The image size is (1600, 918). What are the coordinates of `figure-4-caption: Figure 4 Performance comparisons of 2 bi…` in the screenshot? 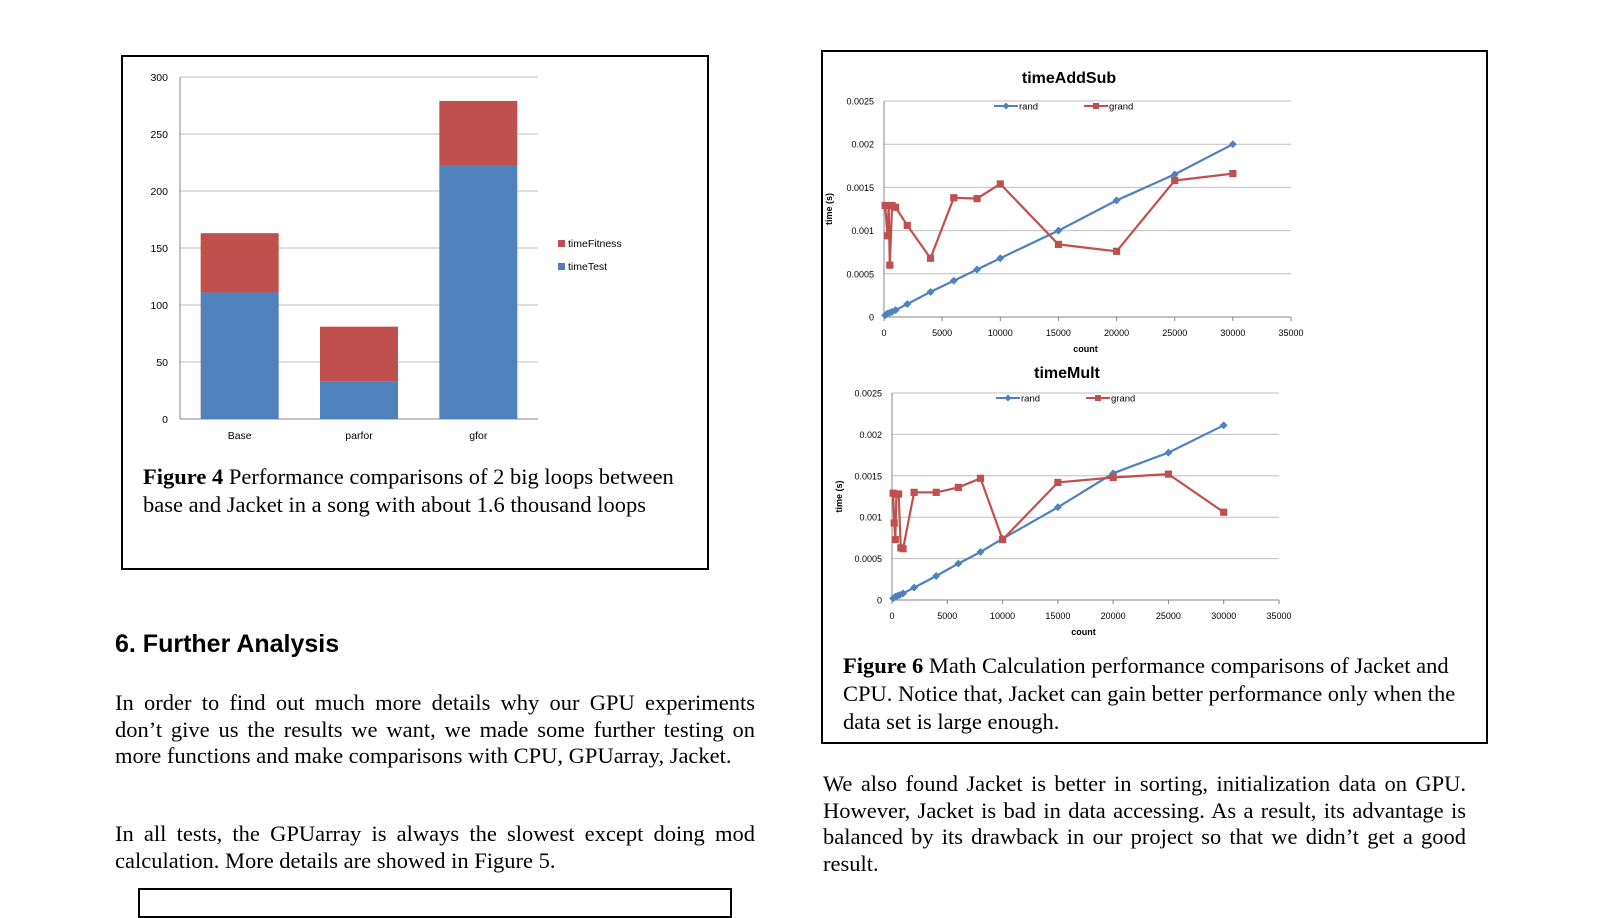 It's located at (413, 491).